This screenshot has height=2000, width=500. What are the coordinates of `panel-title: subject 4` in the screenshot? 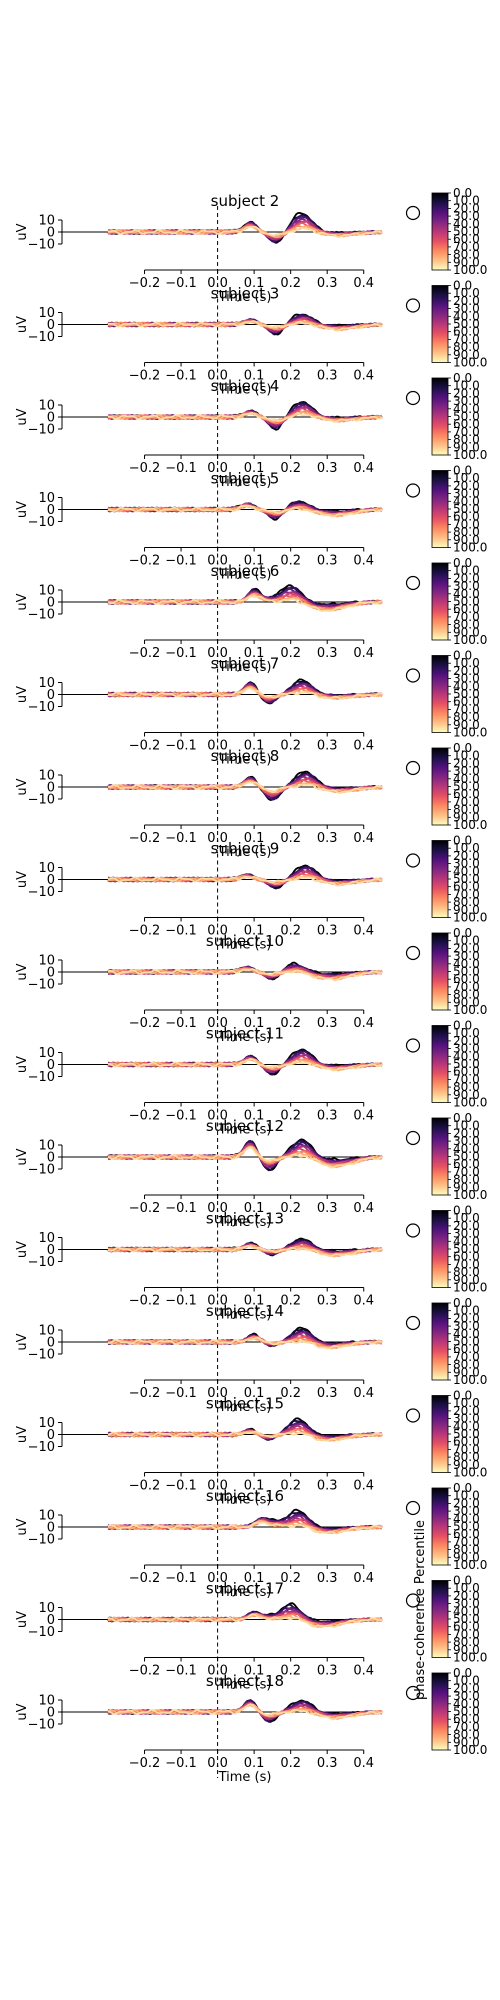 It's located at (245, 386).